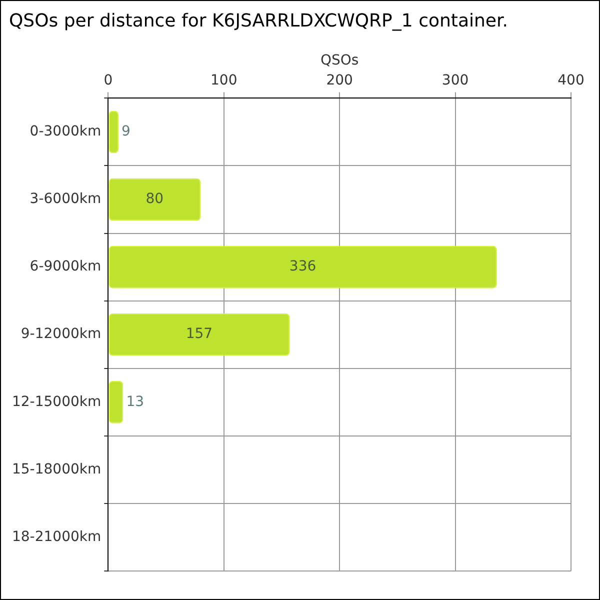 The image size is (600, 600). What do you see at coordinates (135, 402) in the screenshot?
I see `data-label: 13` at bounding box center [135, 402].